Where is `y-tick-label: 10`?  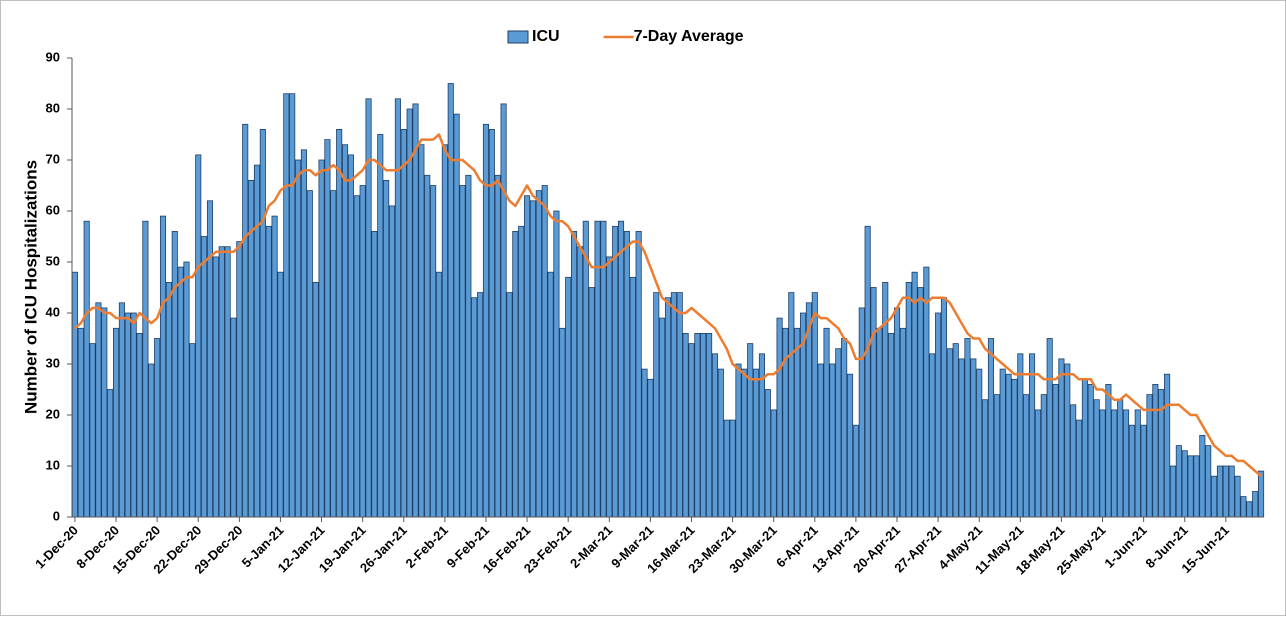
y-tick-label: 10 is located at coordinates (53, 464).